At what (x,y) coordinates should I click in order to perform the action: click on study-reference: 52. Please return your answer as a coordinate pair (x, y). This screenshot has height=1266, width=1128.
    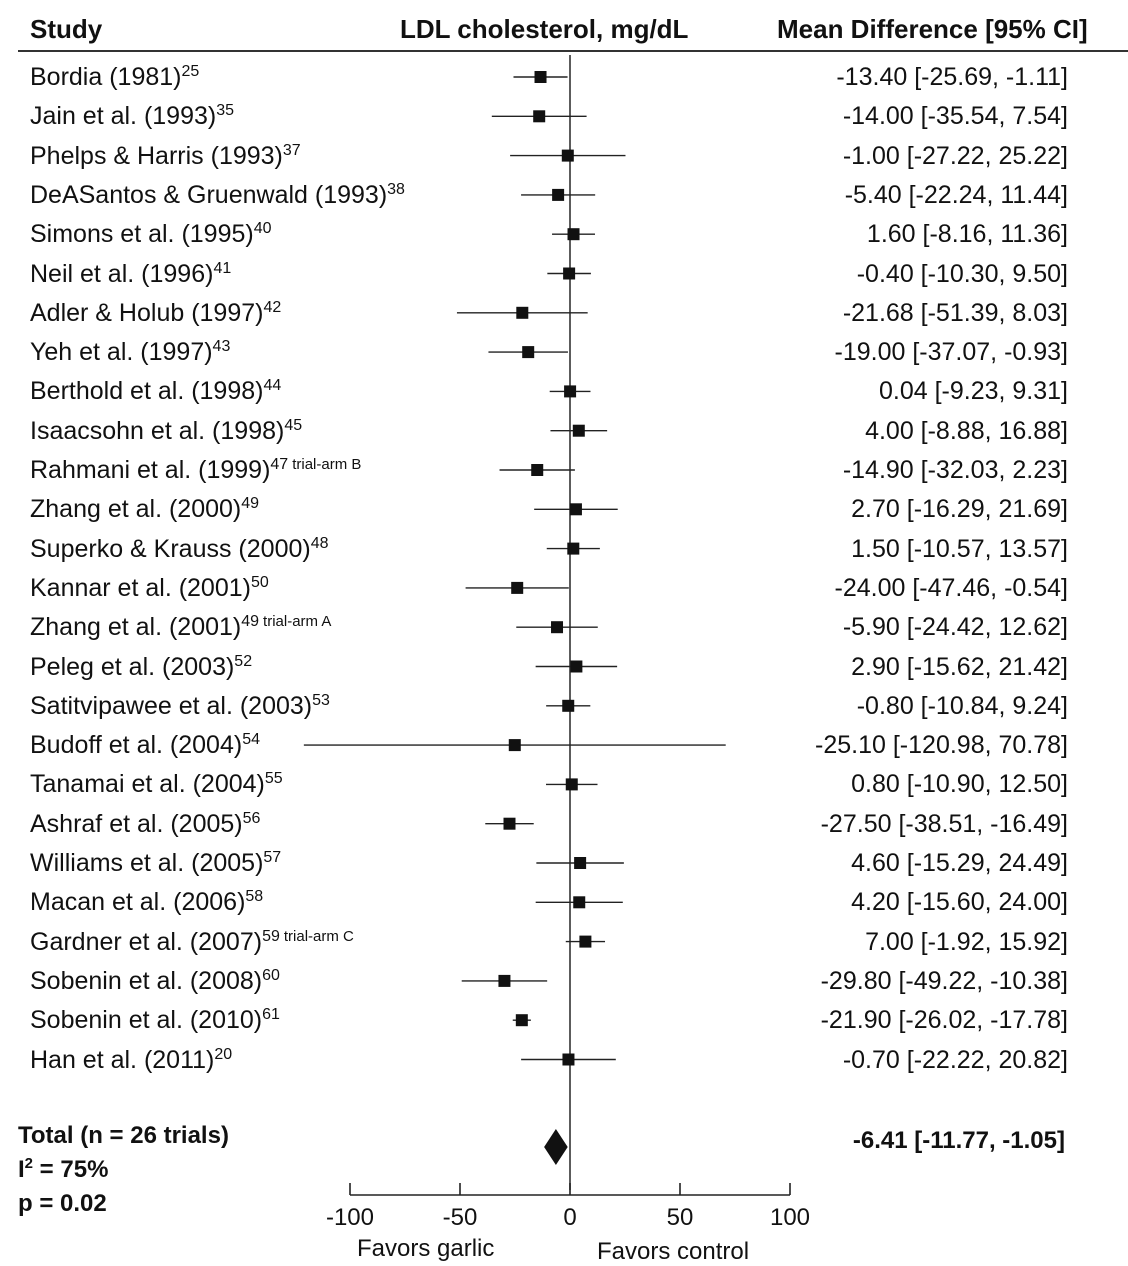
    Looking at the image, I should click on (243, 661).